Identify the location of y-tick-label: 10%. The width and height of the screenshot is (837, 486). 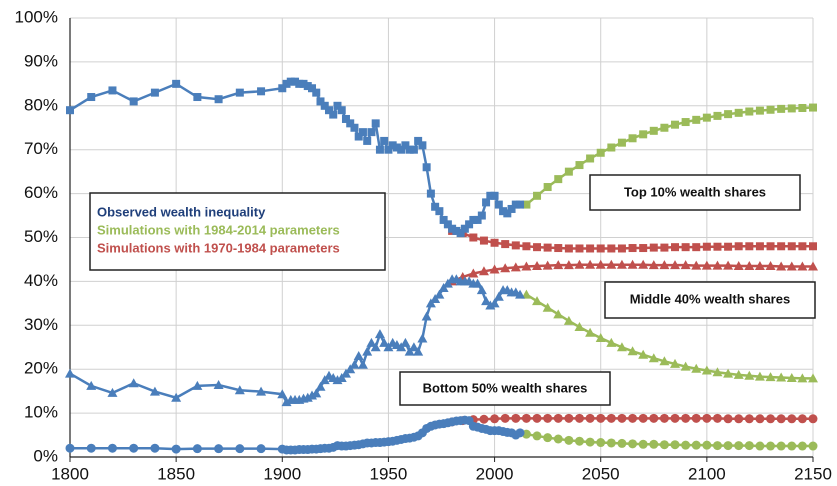
(41, 412).